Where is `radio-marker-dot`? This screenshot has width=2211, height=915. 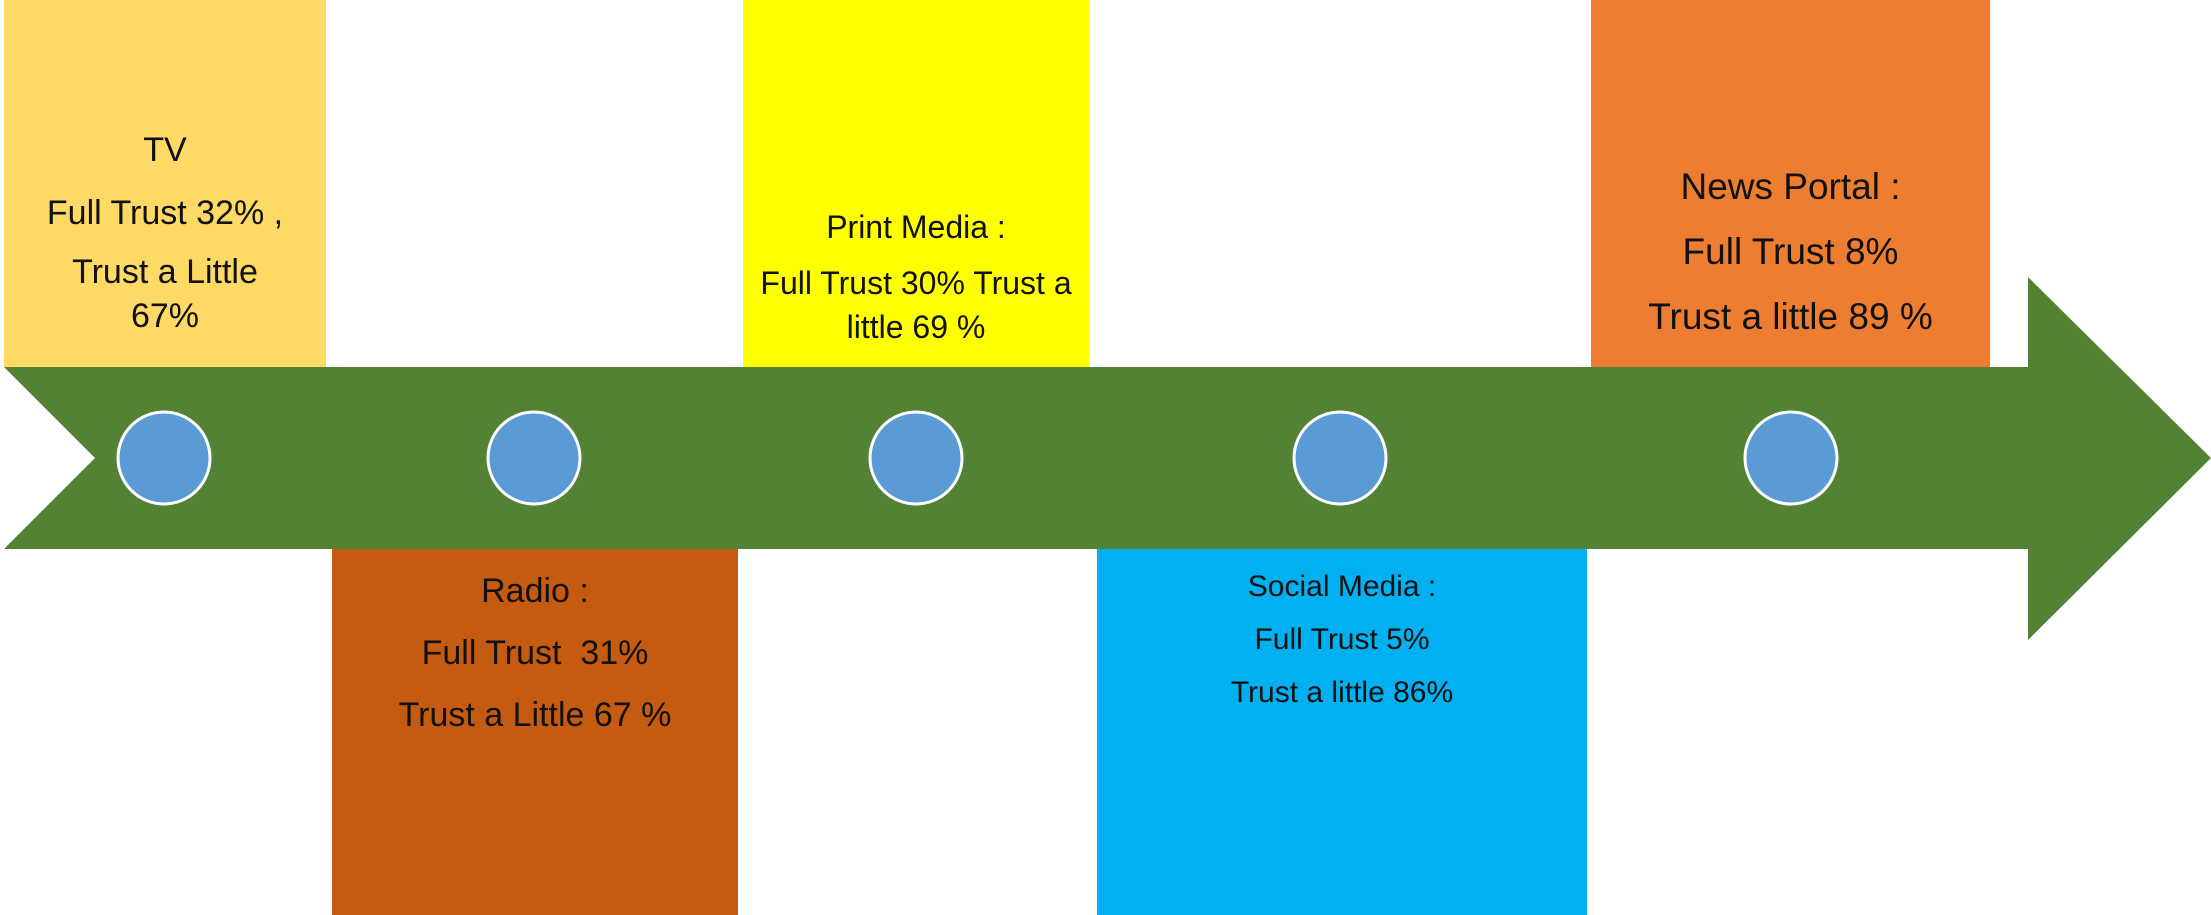
radio-marker-dot is located at coordinates (534, 458).